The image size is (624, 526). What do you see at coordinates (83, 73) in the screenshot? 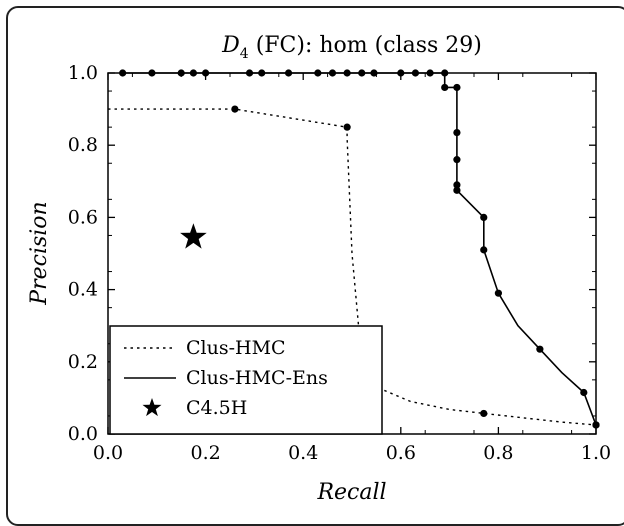
I see `y-tick-label: 1.0` at bounding box center [83, 73].